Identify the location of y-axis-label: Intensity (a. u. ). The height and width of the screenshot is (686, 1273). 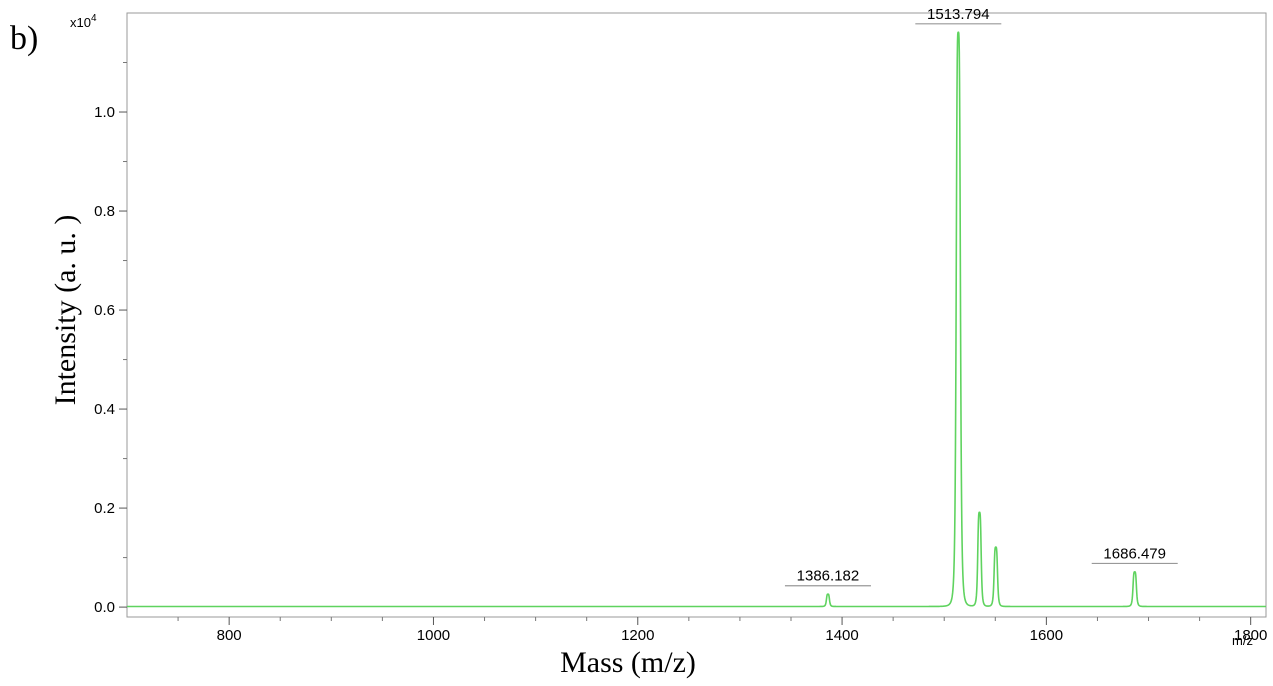
(65, 310).